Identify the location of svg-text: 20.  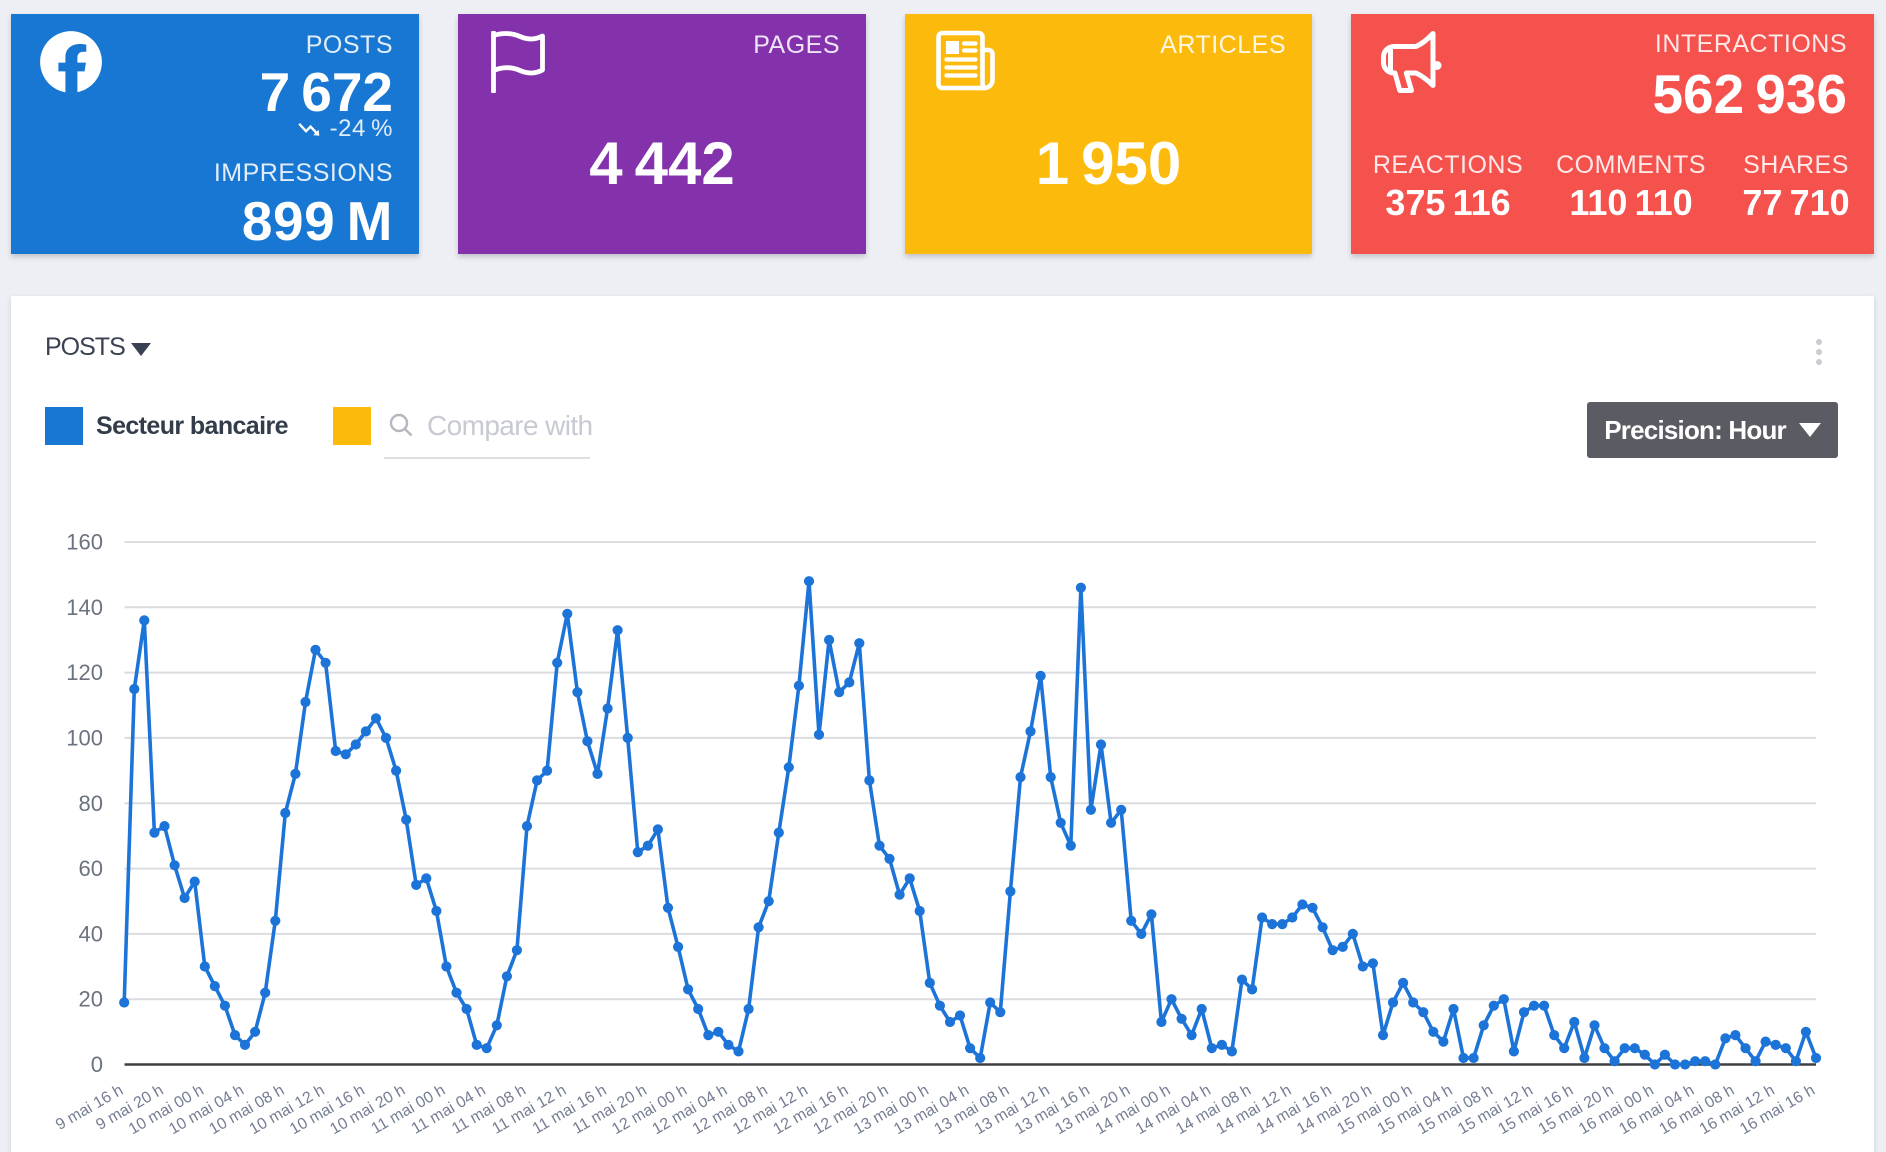
(91, 999).